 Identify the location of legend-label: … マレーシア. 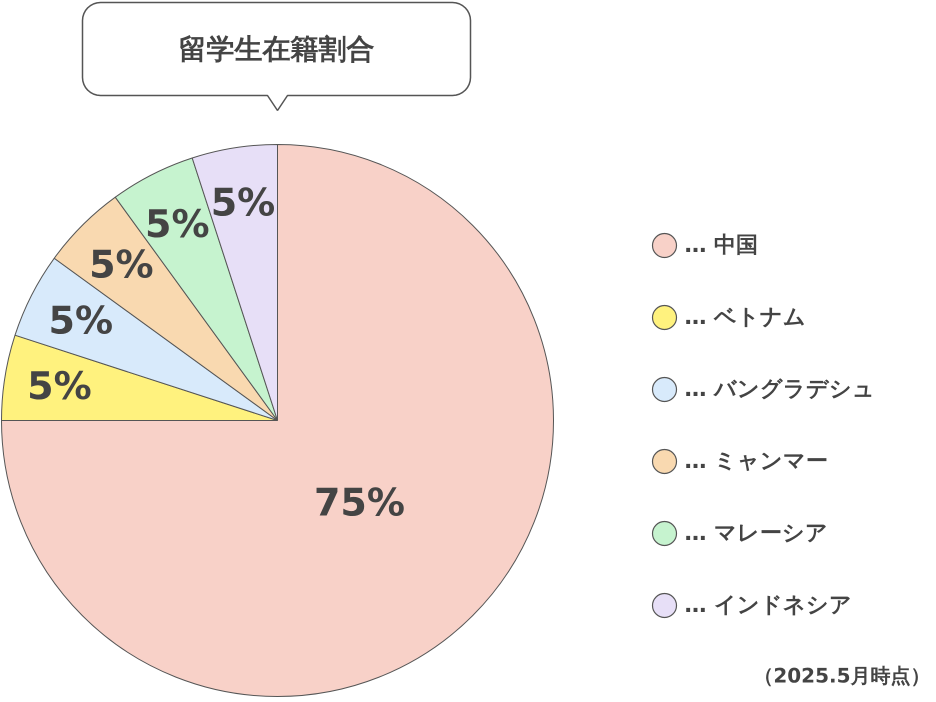
(756, 533).